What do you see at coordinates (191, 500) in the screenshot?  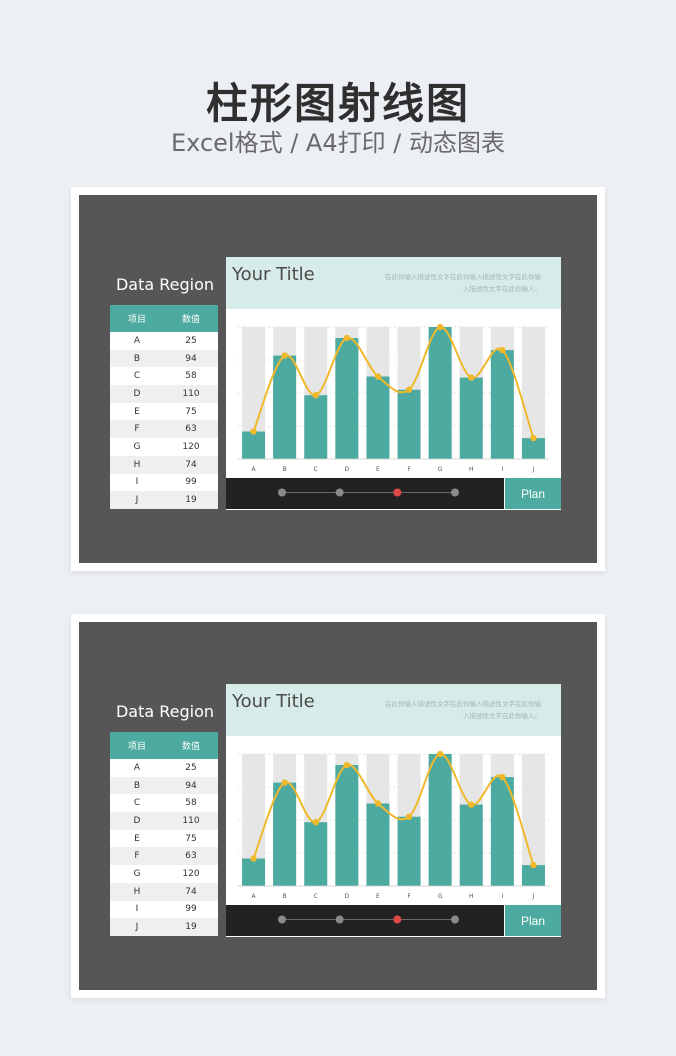 I see `cell-value: 19` at bounding box center [191, 500].